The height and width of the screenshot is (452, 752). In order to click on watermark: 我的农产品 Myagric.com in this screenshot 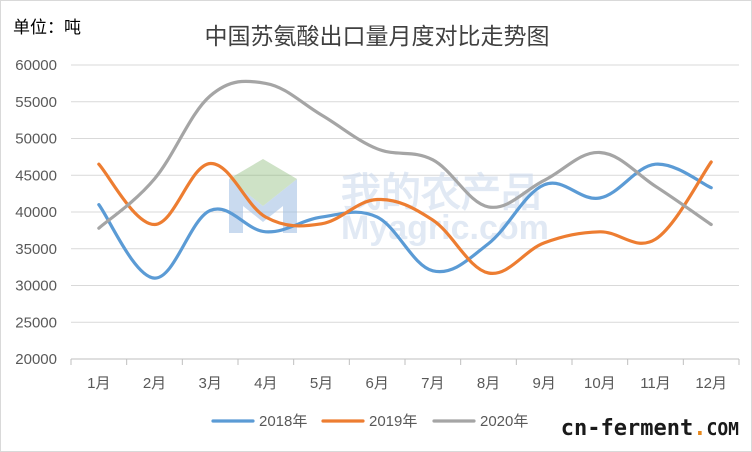, I will do `click(389, 203)`.